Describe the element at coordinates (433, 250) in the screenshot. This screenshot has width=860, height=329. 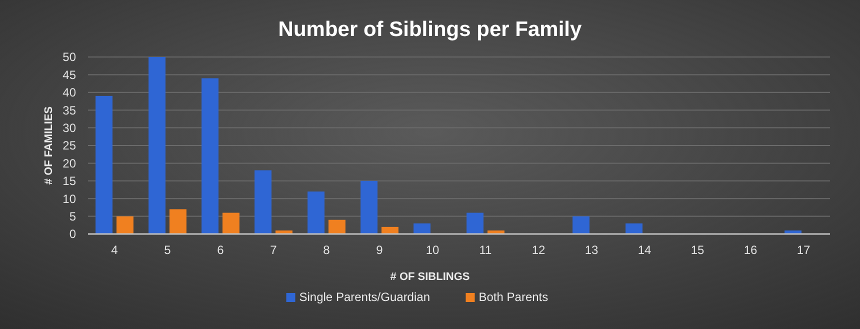
I see `x-tick-label: 10` at that location.